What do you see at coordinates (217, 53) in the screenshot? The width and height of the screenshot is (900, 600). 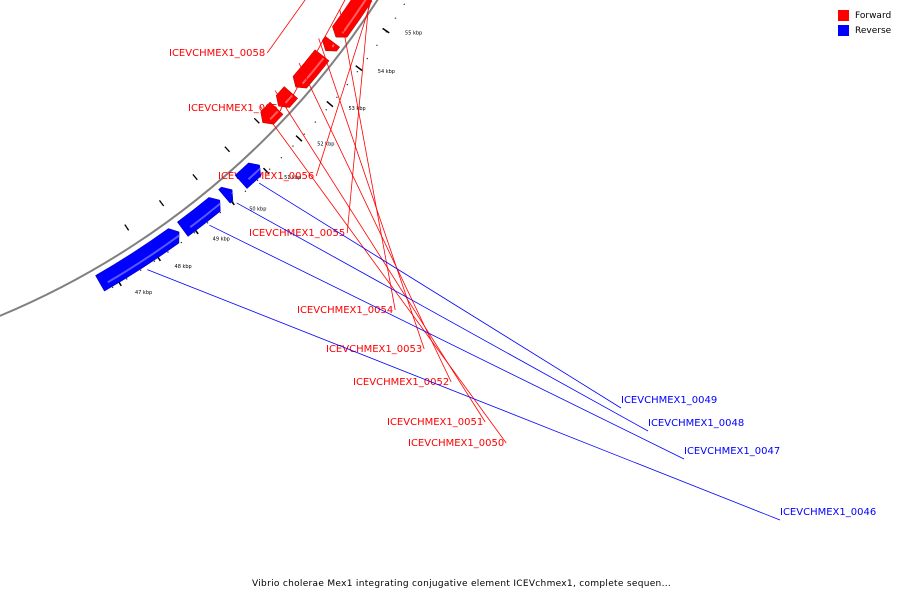 I see `gene-label-icevchmex1_0058: ICEVCHMEX1_0058` at bounding box center [217, 53].